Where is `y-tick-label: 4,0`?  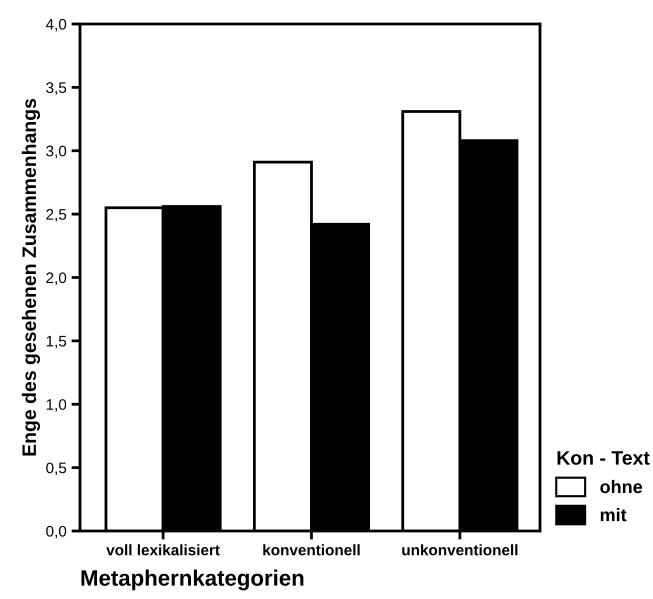
y-tick-label: 4,0 is located at coordinates (56, 25).